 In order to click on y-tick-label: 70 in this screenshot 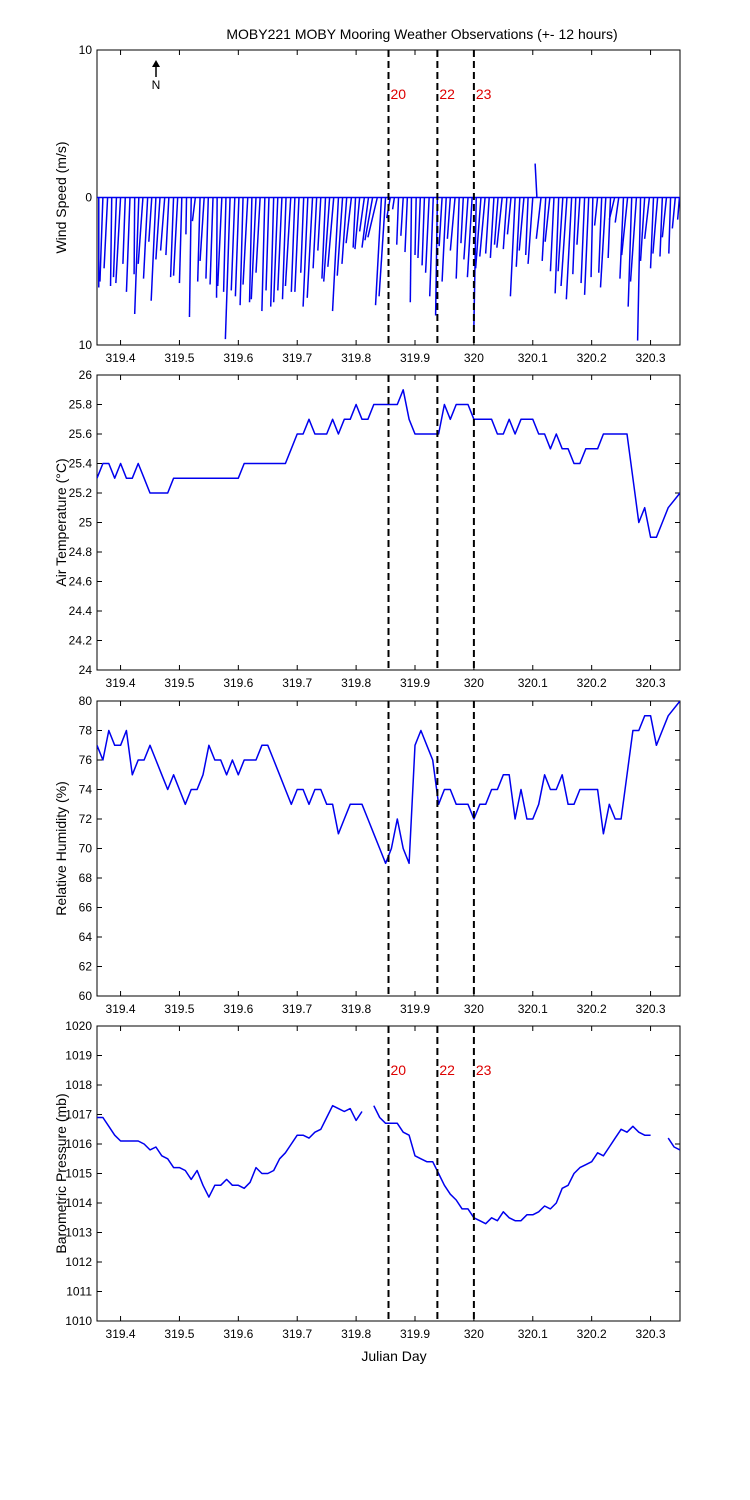, I will do `click(86, 849)`.